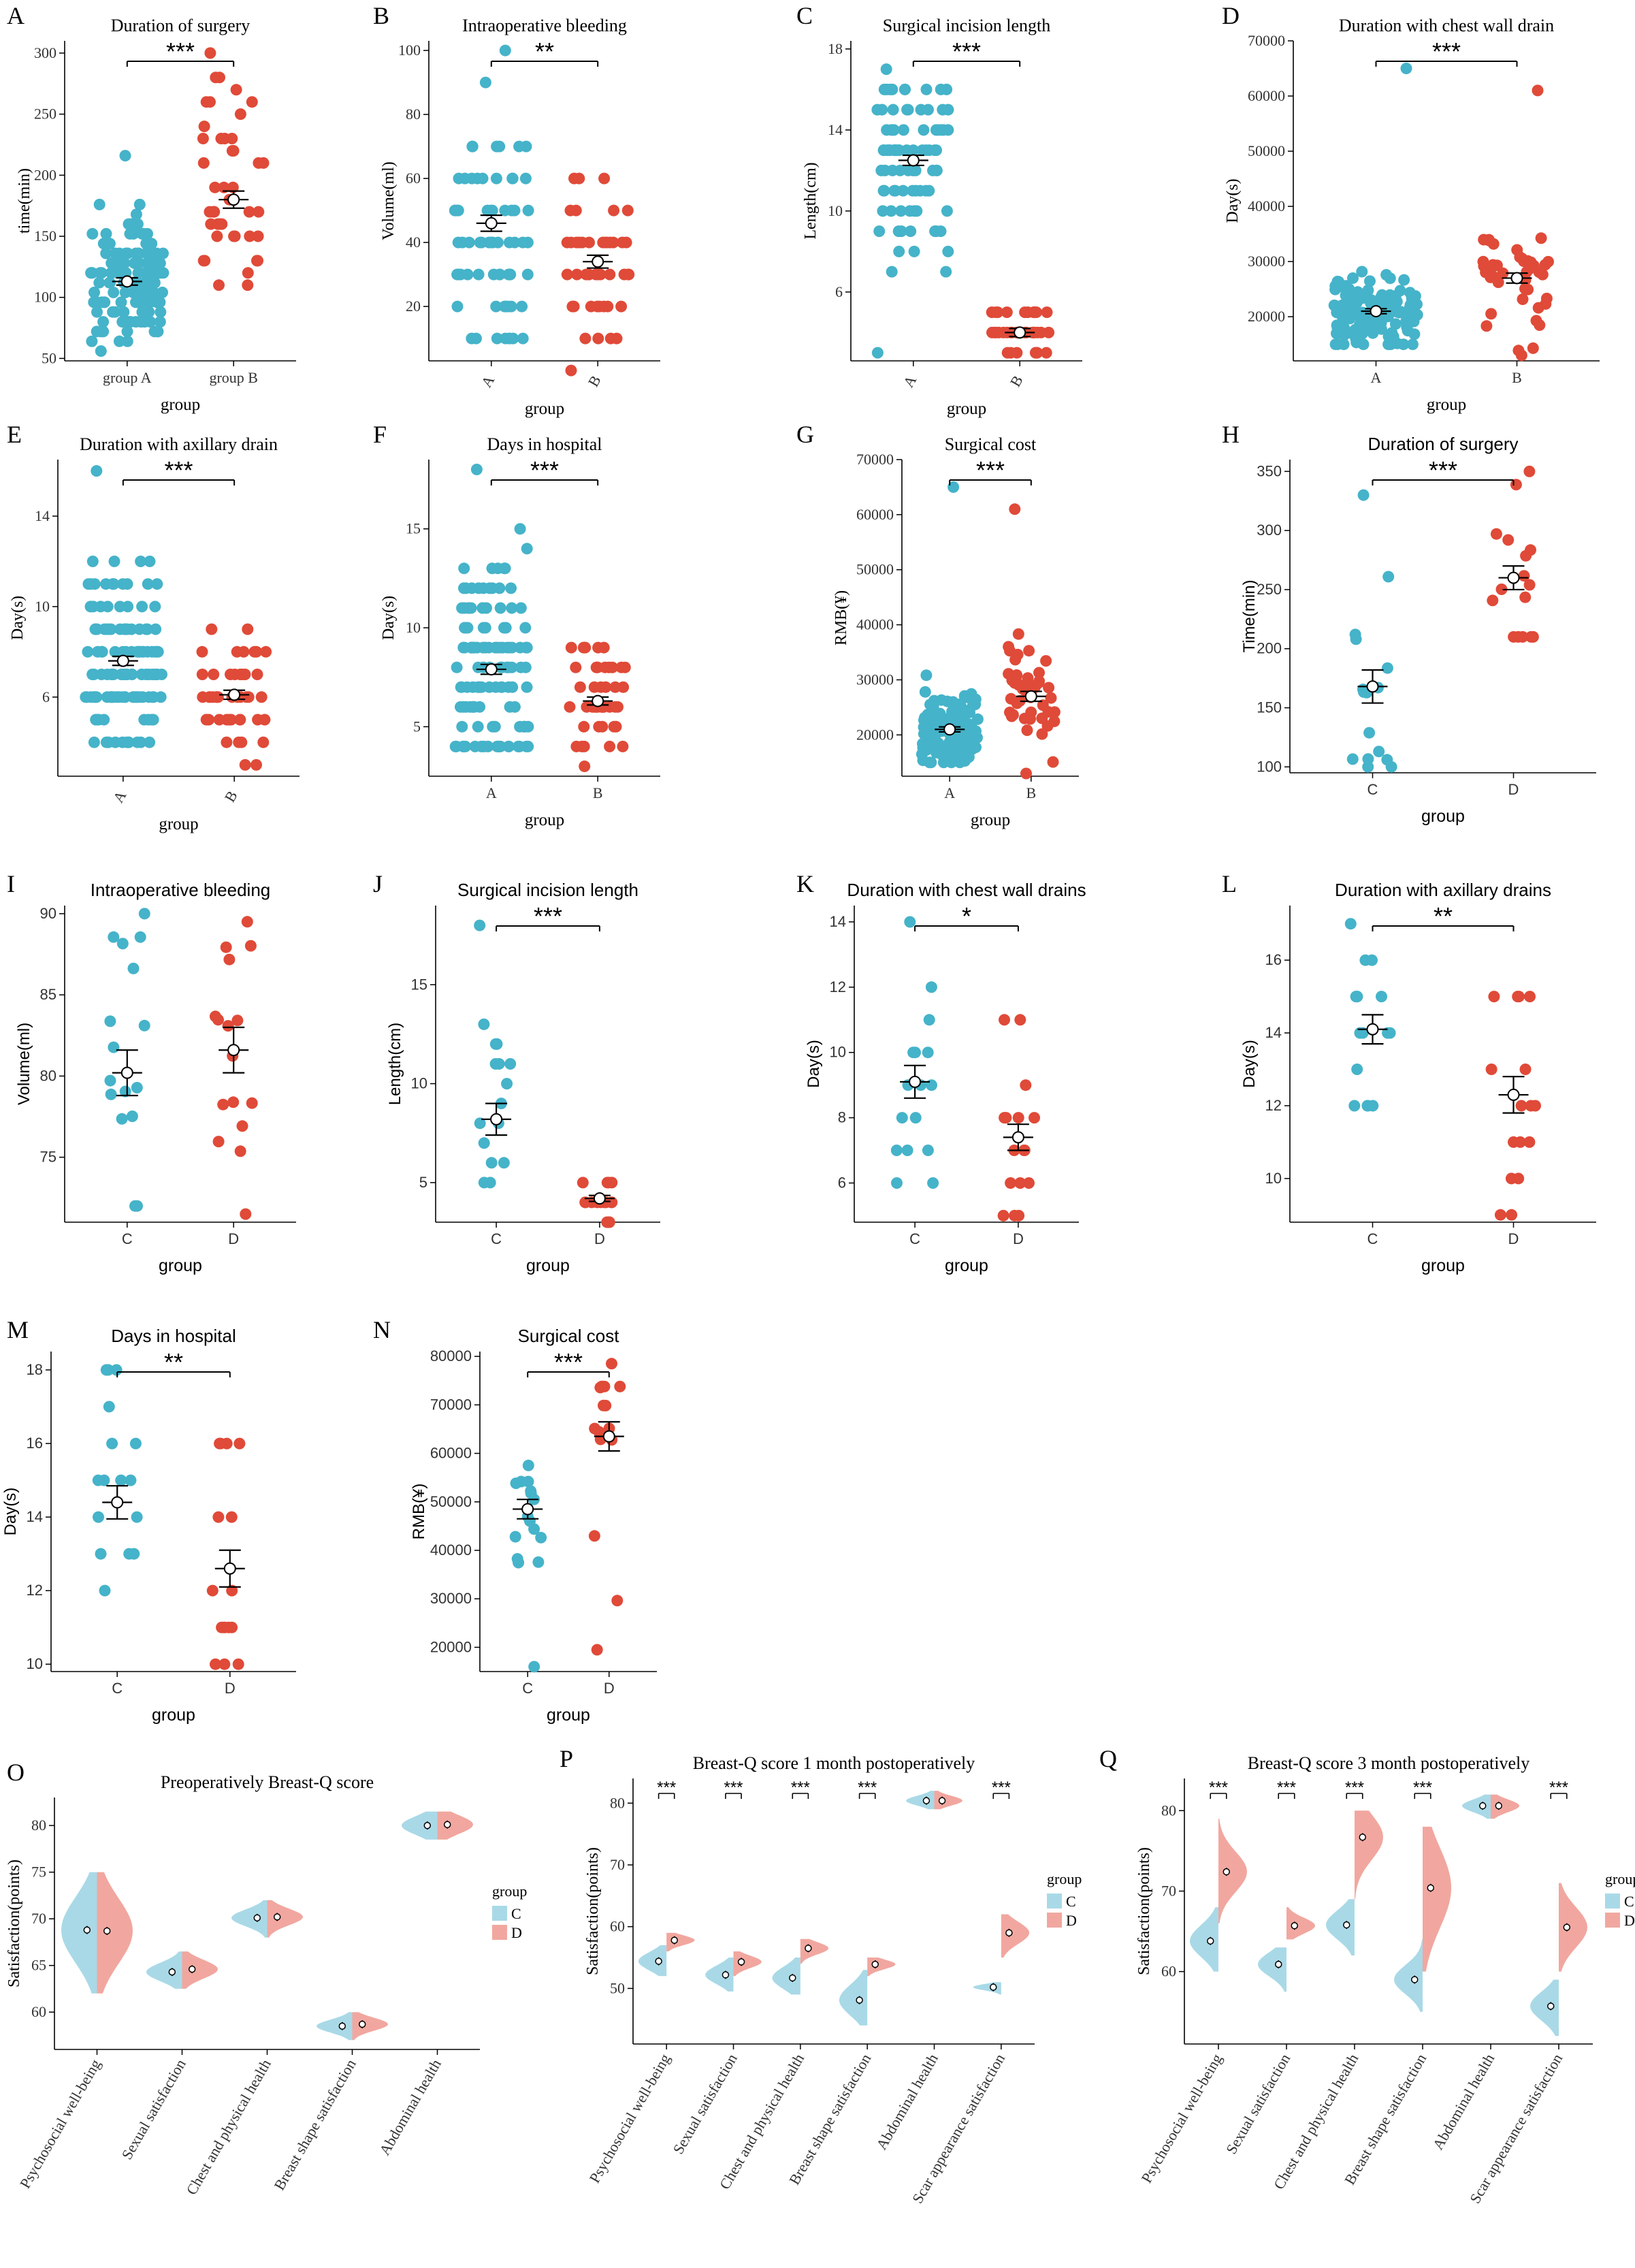 Image resolution: width=1635 pixels, height=2268 pixels. I want to click on y-tick-label: 80, so click(413, 114).